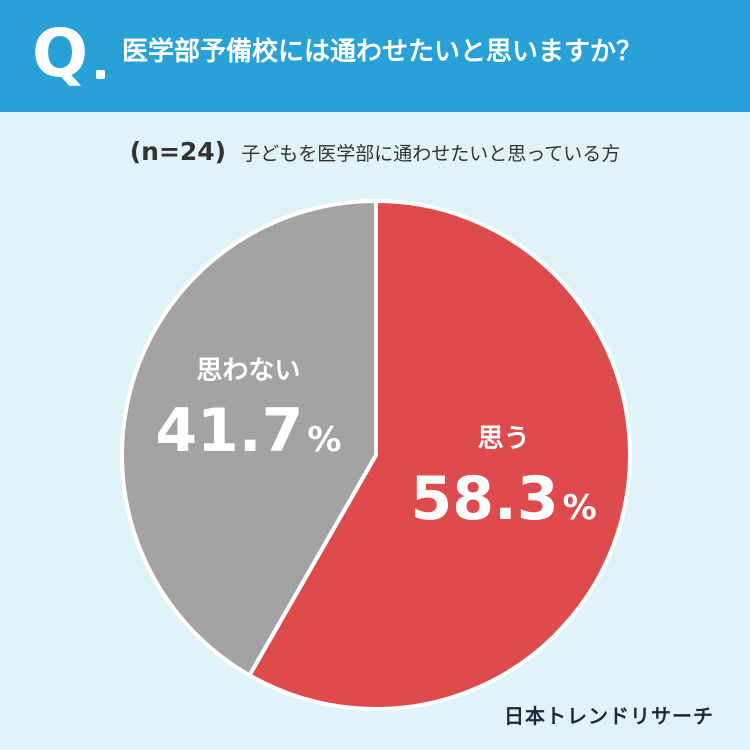  Describe the element at coordinates (178, 151) in the screenshot. I see `sample-size: (n=24)` at that location.